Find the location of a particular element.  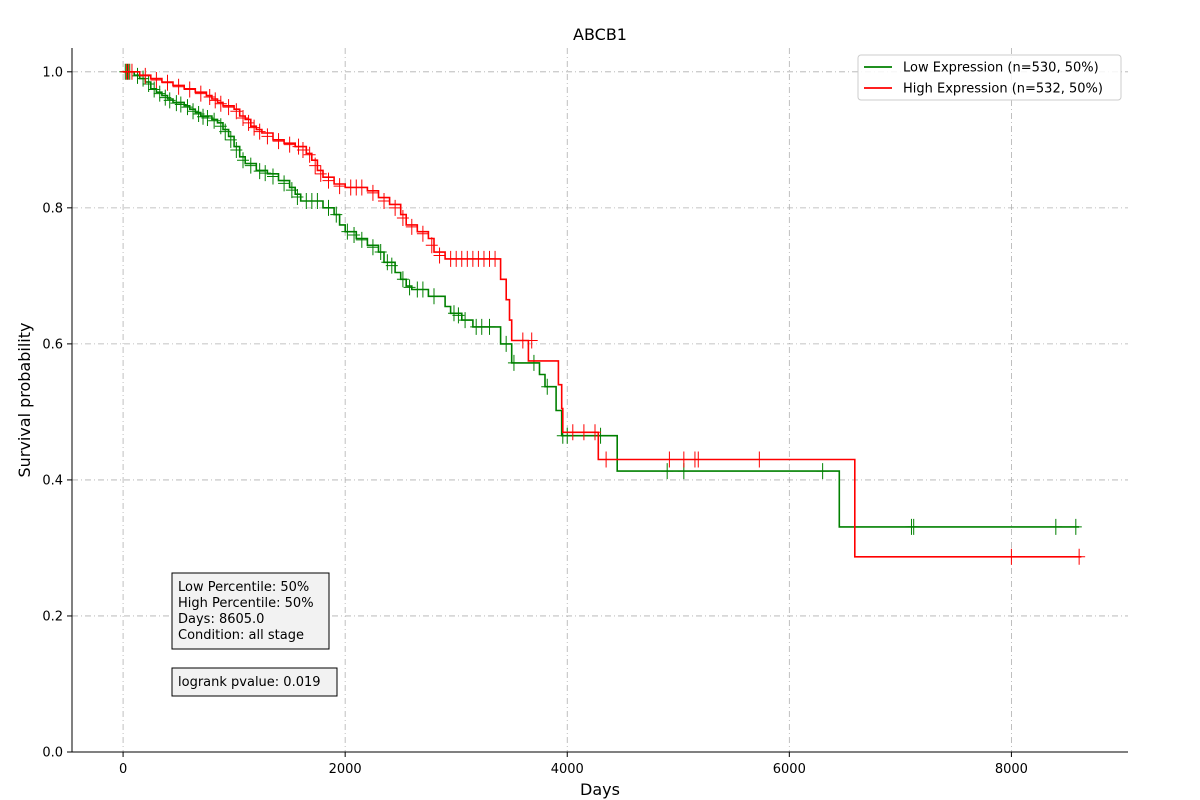

x-axis-label: Days is located at coordinates (600, 789).